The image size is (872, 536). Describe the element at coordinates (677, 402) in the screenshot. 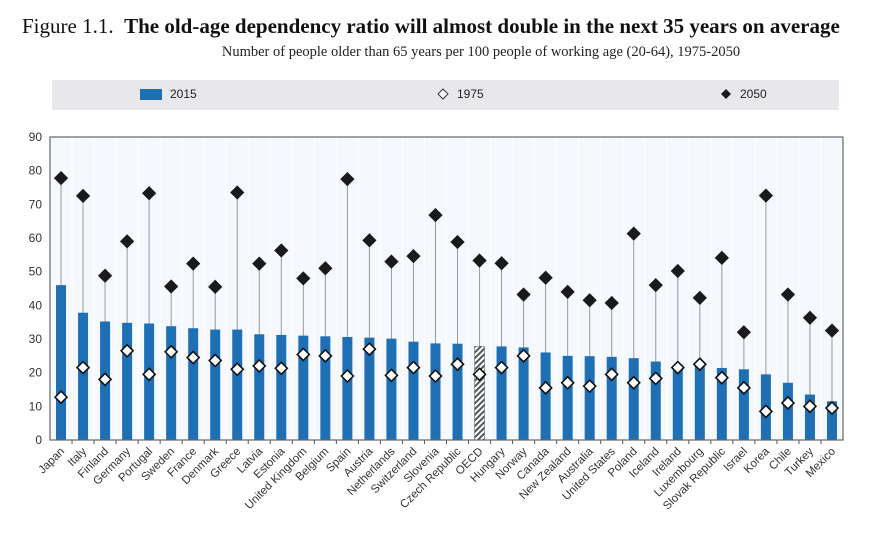

I see `bar-2015-ireland` at that location.